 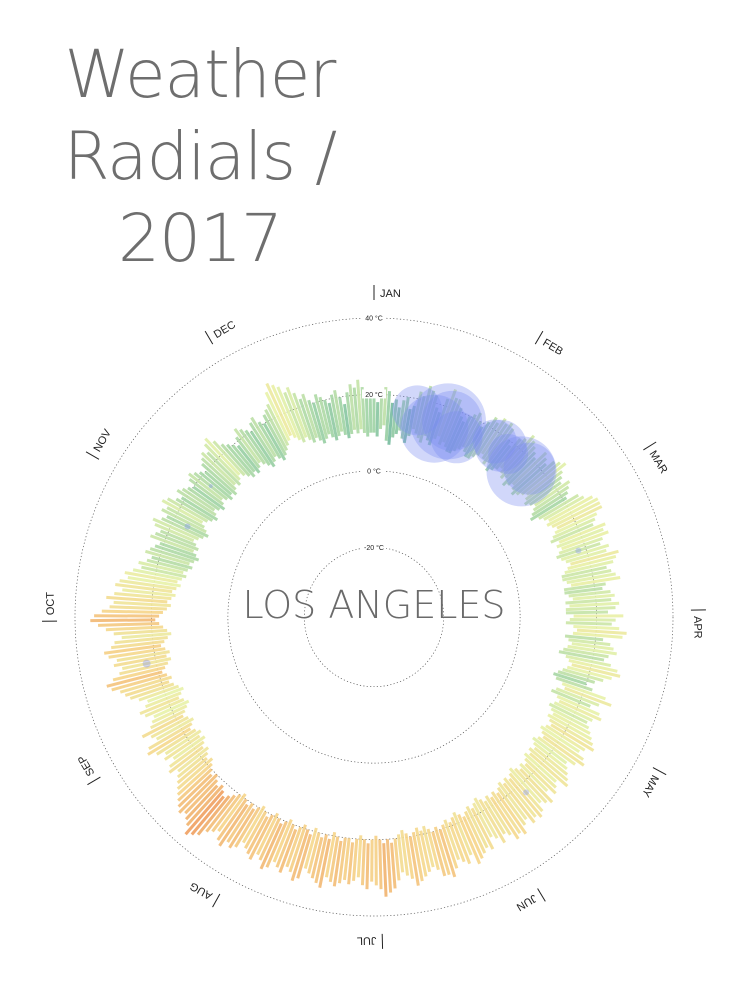 I want to click on month-label: JAN, so click(x=390, y=294).